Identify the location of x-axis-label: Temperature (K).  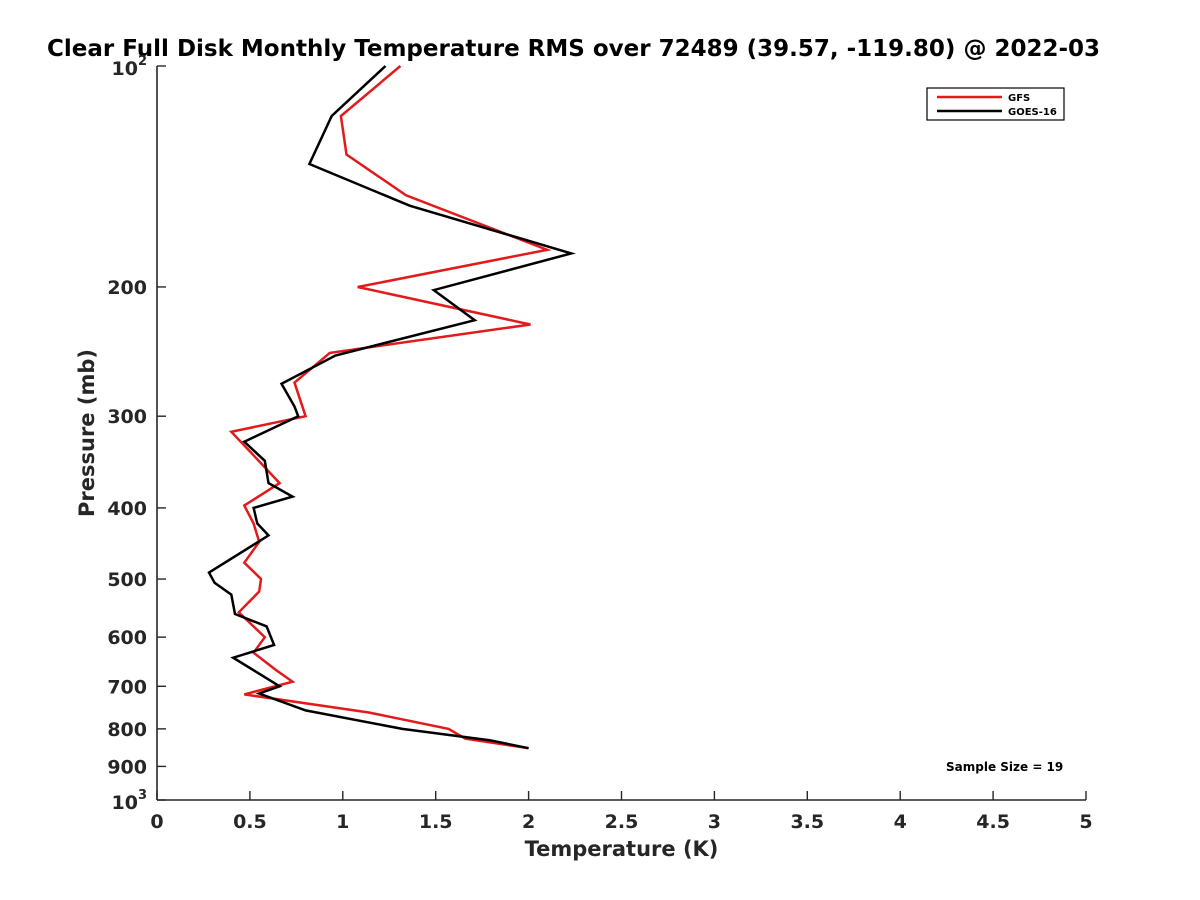
(622, 849).